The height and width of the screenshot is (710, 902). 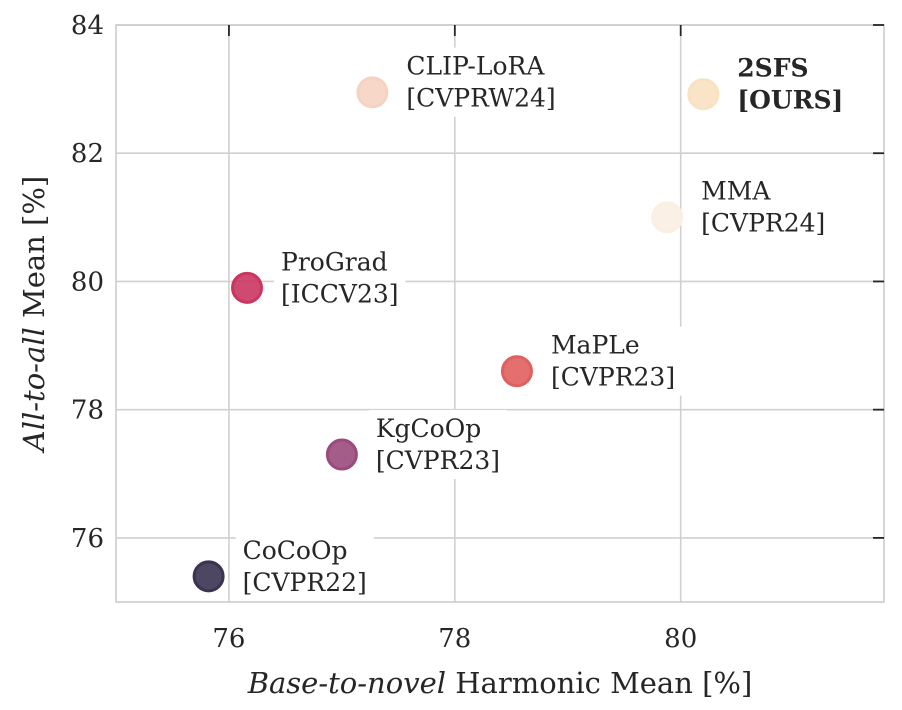 I want to click on point-label-line: CLIP-LoRA, so click(x=475, y=66).